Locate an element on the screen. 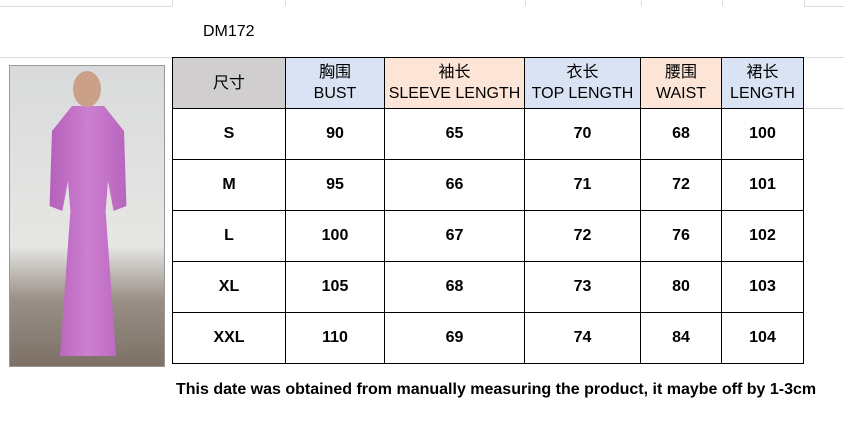 Image resolution: width=844 pixels, height=427 pixels. table-row: S 90 65 70 68 100 is located at coordinates (488, 134).